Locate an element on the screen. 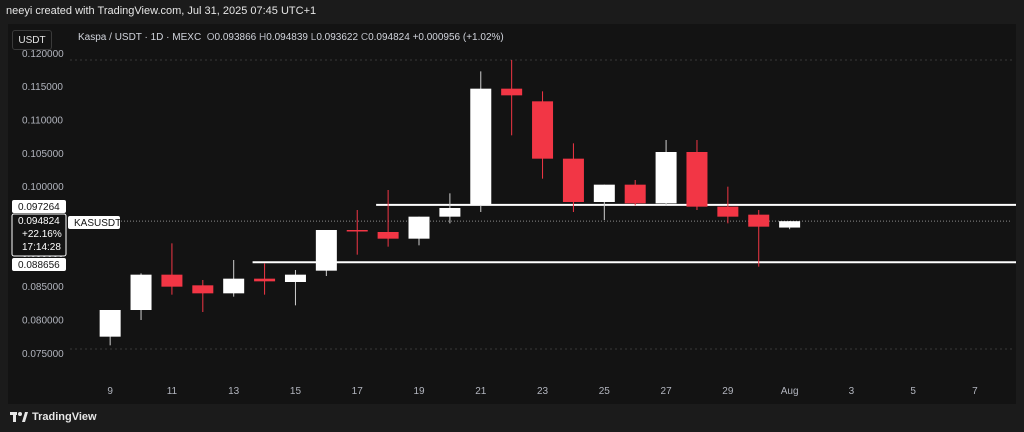 The image size is (1024, 432). x-tick-label: 17 is located at coordinates (358, 391).